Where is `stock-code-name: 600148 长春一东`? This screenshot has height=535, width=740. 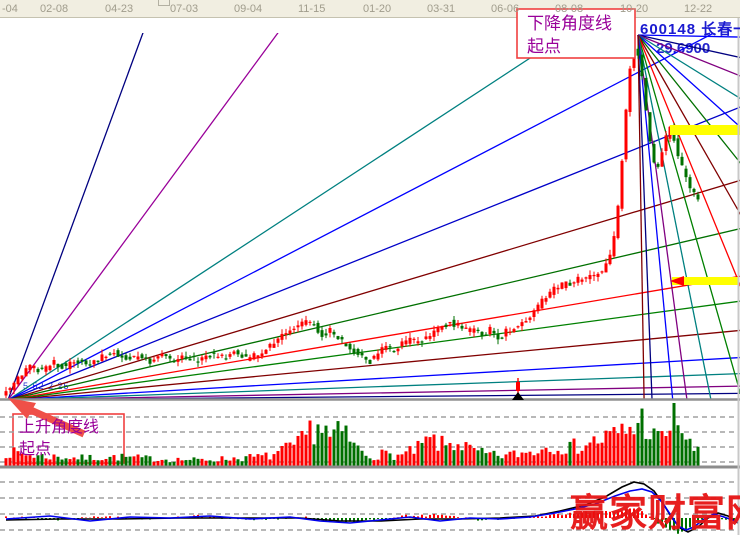
stock-code-name: 600148 长春一东 is located at coordinates (690, 29).